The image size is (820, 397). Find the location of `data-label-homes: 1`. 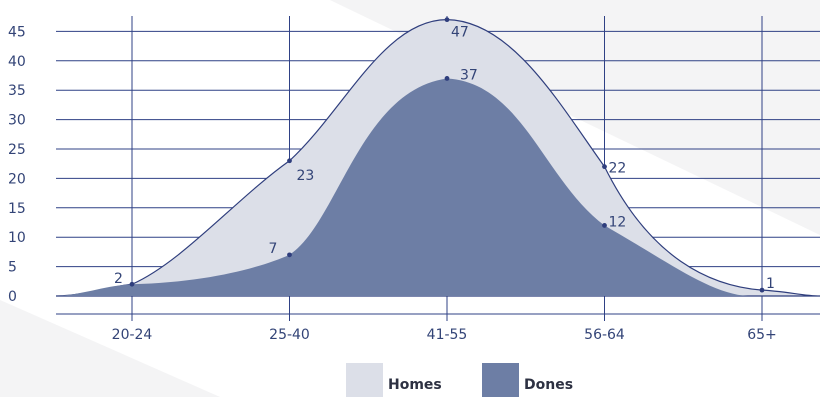

data-label-homes: 1 is located at coordinates (770, 284).